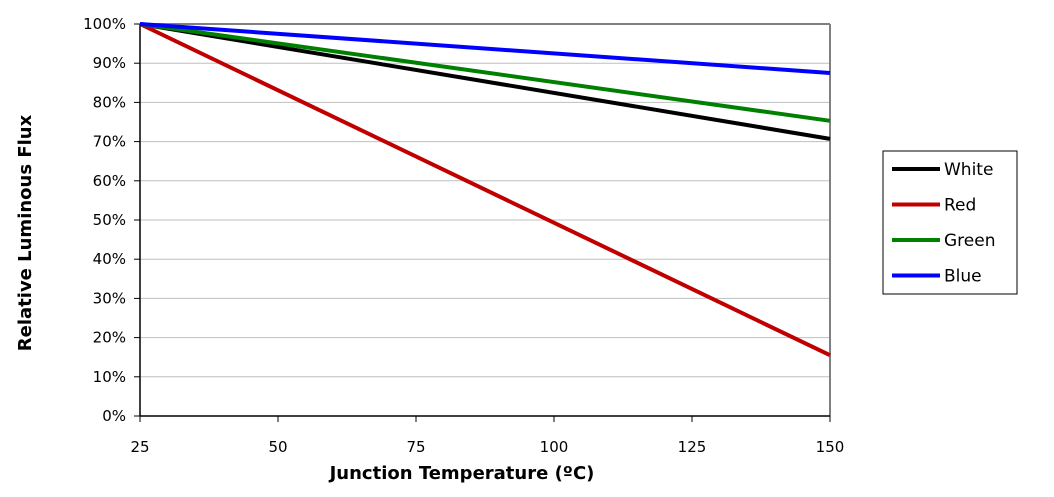 This screenshot has height=497, width=1054. Describe the element at coordinates (554, 447) in the screenshot. I see `x-tick-label: 100` at that location.